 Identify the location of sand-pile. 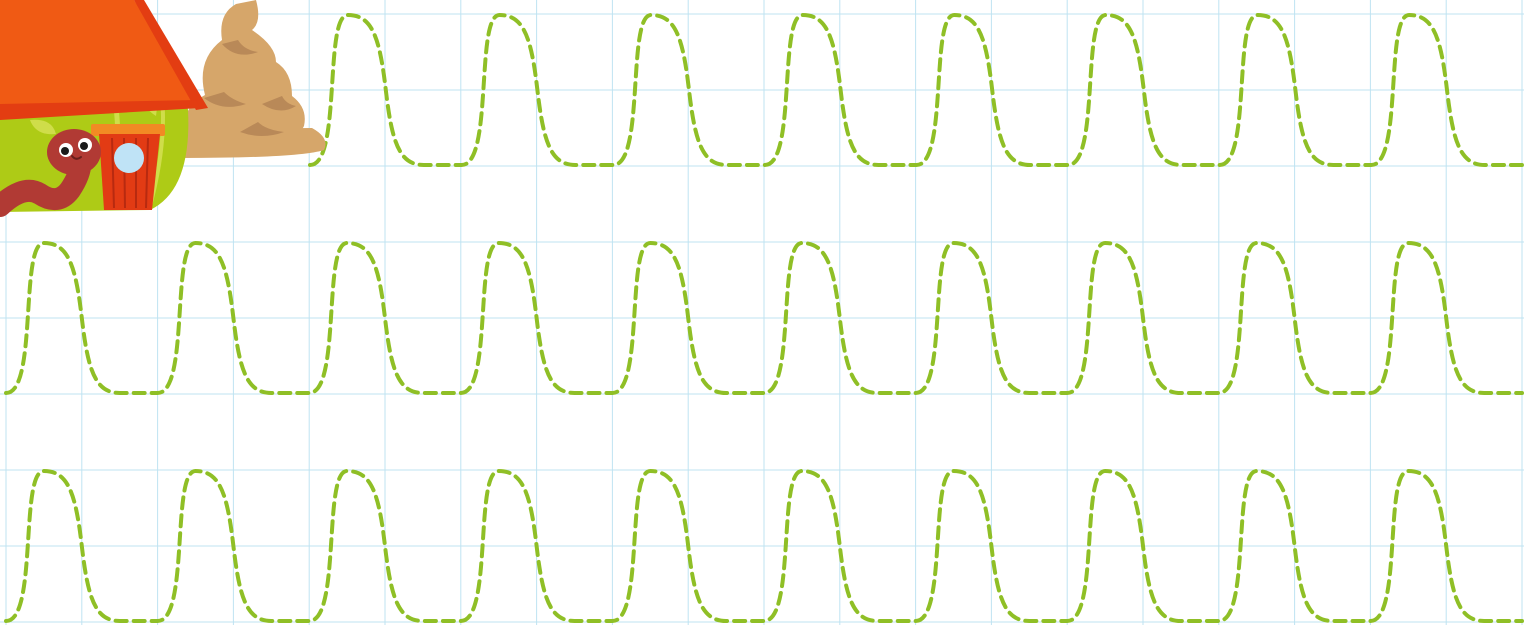
(253, 79).